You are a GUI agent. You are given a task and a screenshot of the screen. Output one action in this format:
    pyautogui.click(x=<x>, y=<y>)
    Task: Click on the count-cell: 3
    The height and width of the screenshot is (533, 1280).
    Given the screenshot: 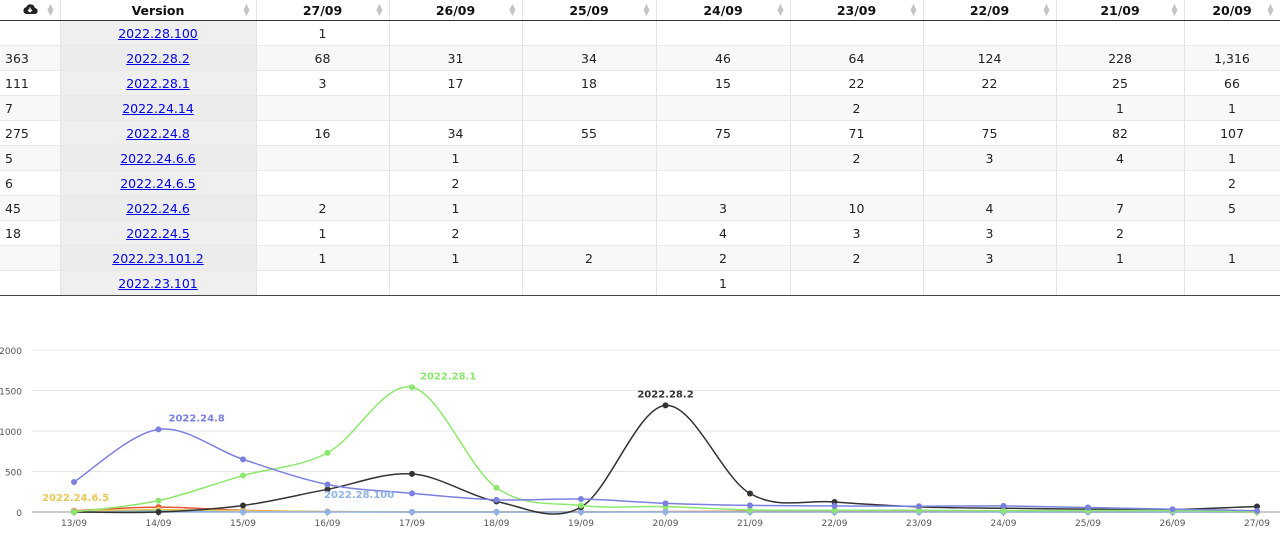 What is the action you would take?
    pyautogui.click(x=990, y=233)
    